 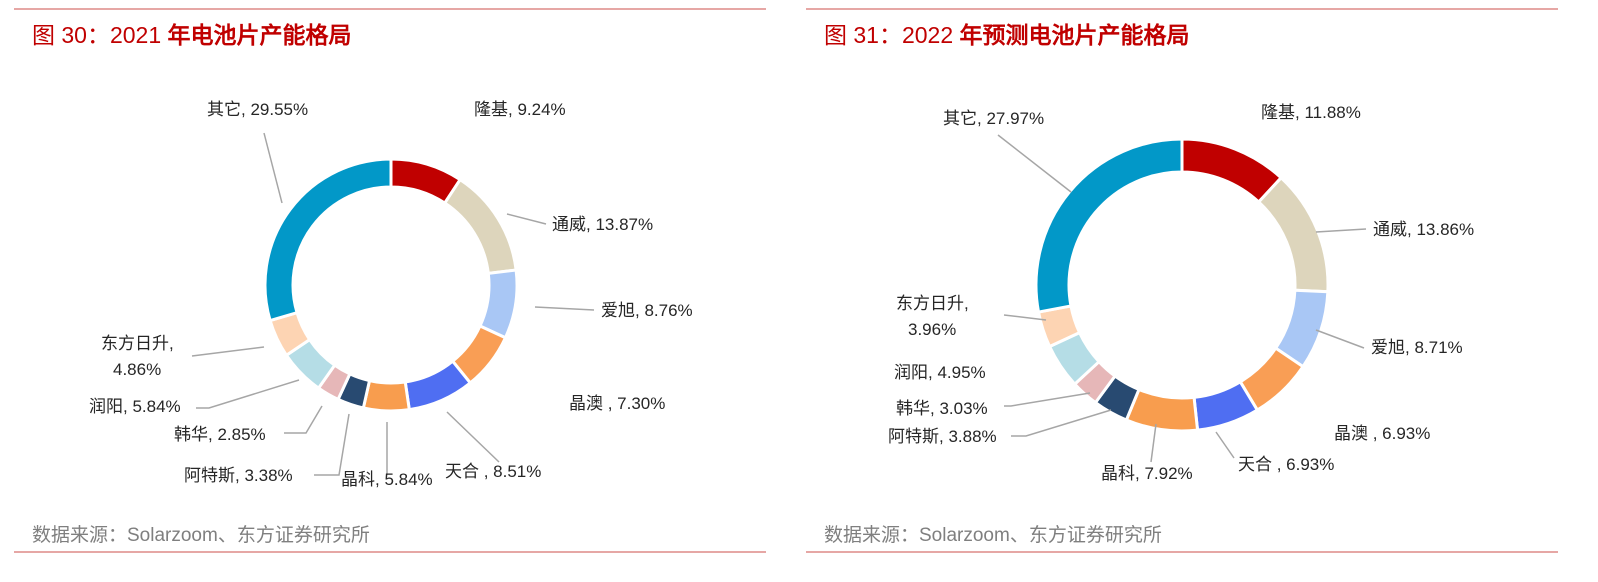 What do you see at coordinates (493, 471) in the screenshot?
I see `data-label-5: 天合 , 8.51%` at bounding box center [493, 471].